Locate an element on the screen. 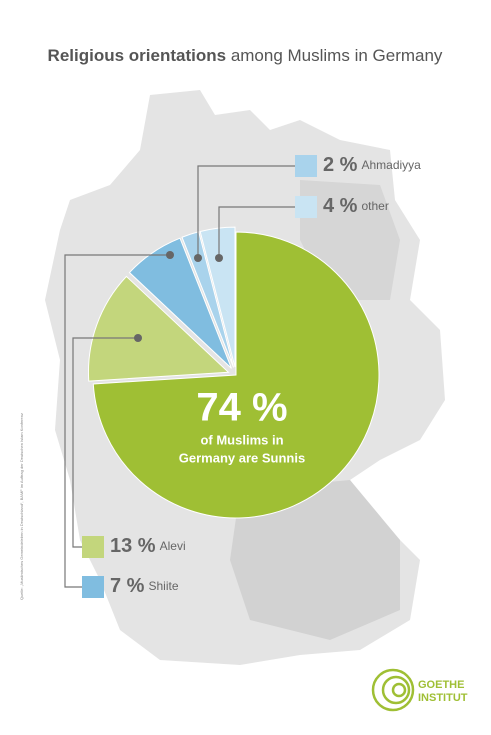 This screenshot has height=735, width=491. legend-entry: 2 % Ahmadiyya is located at coordinates (372, 165).